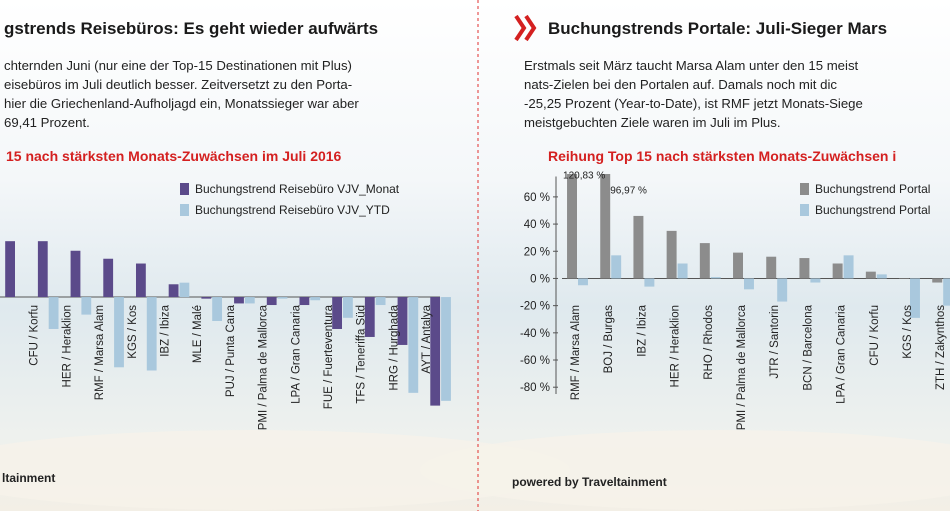 Image resolution: width=950 pixels, height=511 pixels. Describe the element at coordinates (537, 198) in the screenshot. I see `y-tick-label: 60 %` at that location.